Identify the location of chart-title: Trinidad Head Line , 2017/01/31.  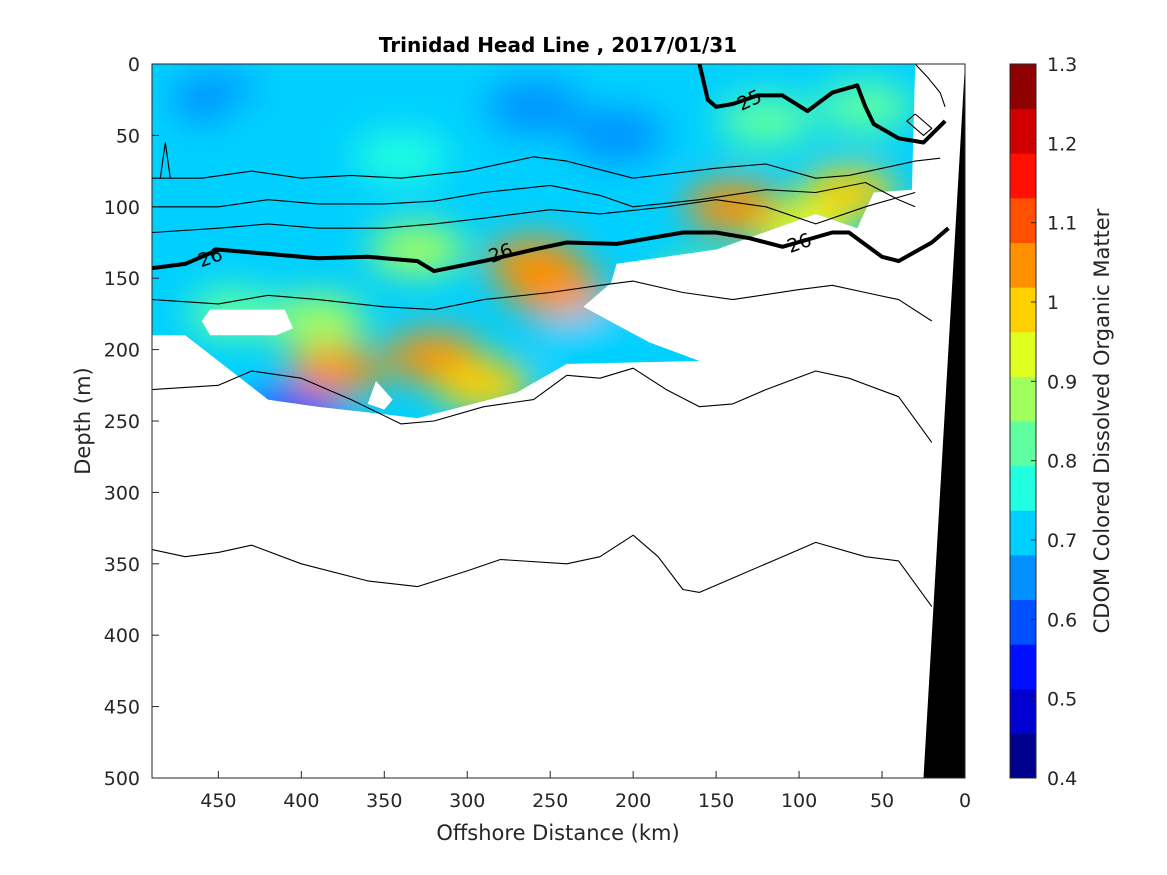
(558, 45).